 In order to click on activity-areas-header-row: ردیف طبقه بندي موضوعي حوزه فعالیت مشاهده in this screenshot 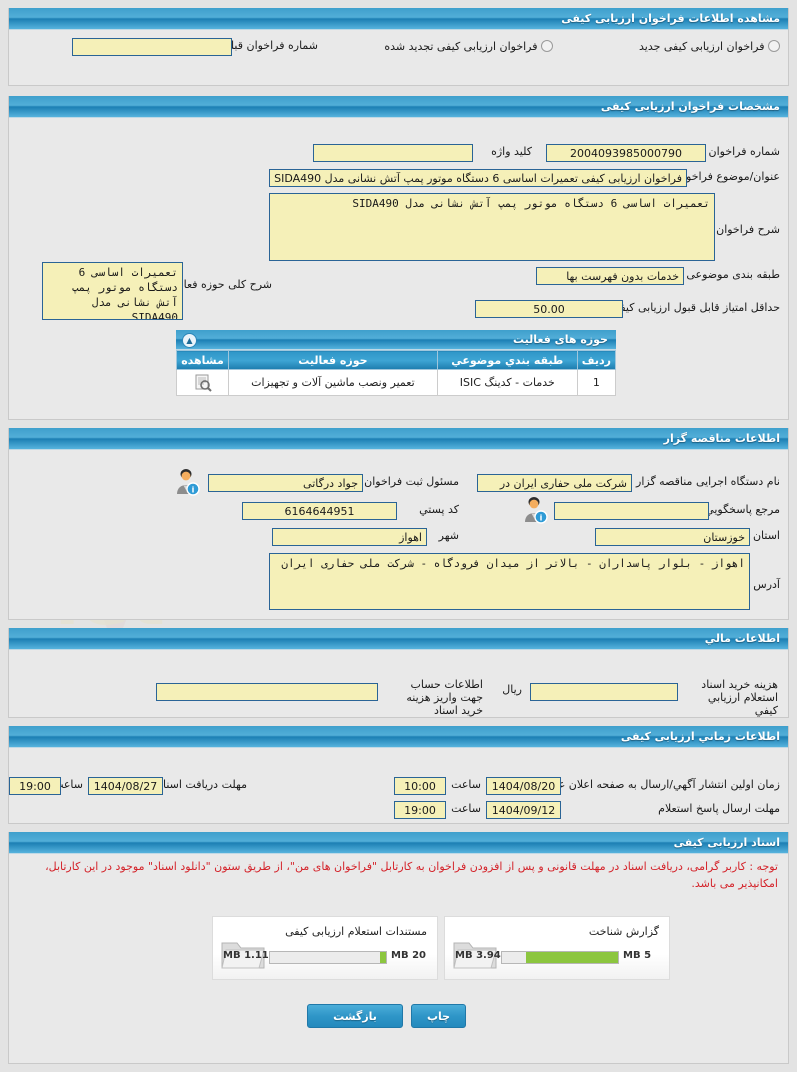, I will do `click(396, 360)`.